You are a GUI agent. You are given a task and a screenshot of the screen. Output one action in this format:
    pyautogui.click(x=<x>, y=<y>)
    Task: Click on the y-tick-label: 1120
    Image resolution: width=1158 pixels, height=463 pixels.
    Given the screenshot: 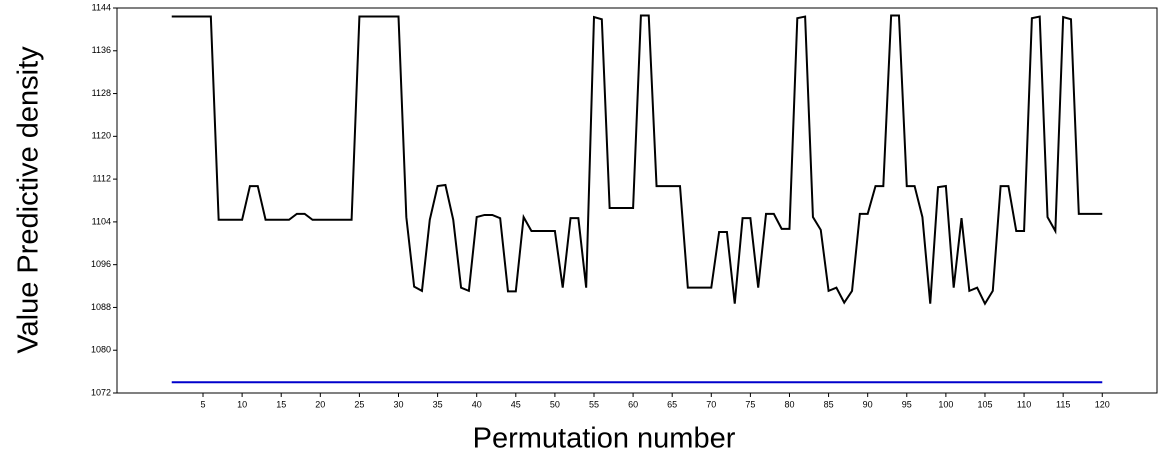 What is the action you would take?
    pyautogui.click(x=101, y=136)
    